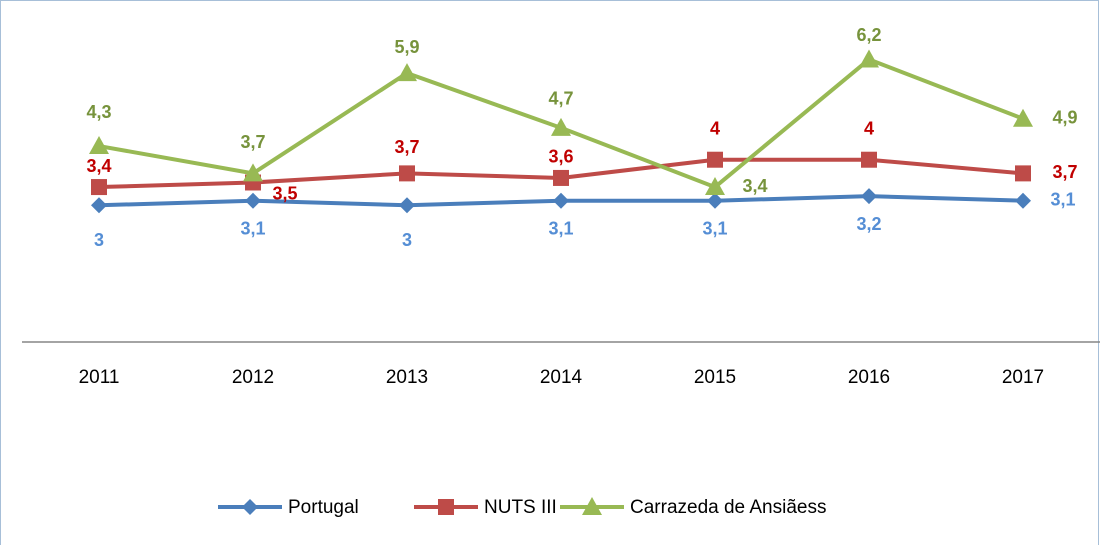 This screenshot has height=545, width=1100. I want to click on x-tick-label: 2017, so click(1023, 377).